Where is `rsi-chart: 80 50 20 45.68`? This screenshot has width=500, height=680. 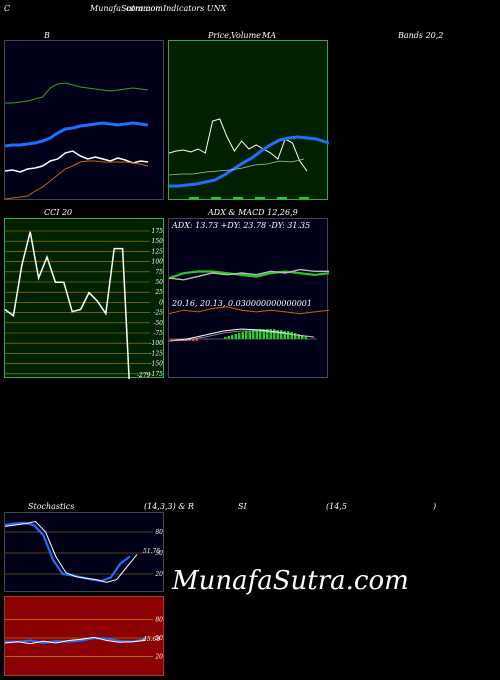
rsi-chart: 80 50 20 45.68 is located at coordinates (84, 638).